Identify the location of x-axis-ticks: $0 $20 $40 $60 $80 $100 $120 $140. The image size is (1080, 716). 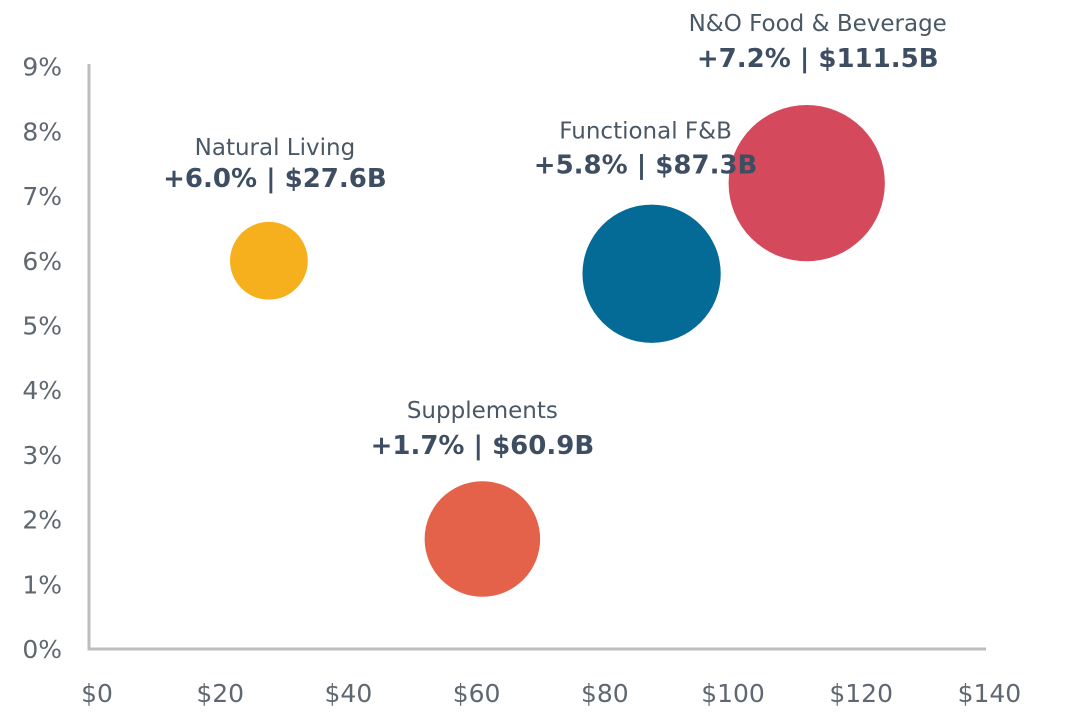
(551, 693).